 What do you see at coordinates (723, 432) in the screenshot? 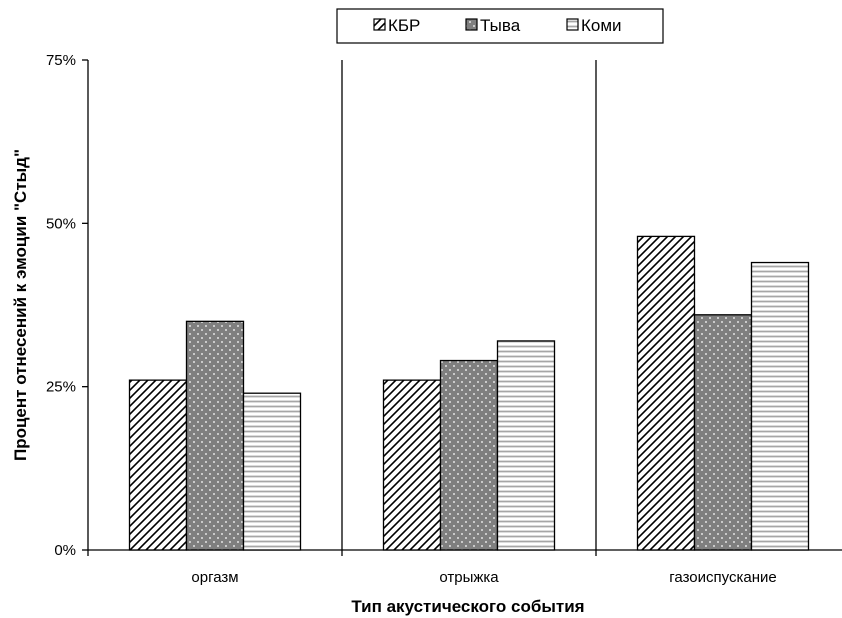
I see `bar-Тыва-газоиспускание` at bounding box center [723, 432].